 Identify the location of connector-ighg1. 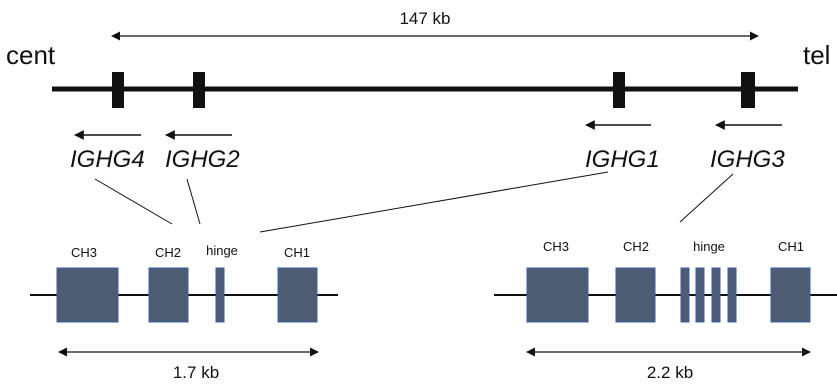
(434, 202).